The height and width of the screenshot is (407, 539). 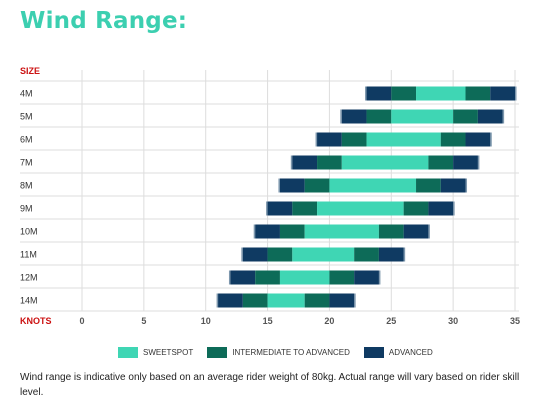 I want to click on legend-swatch-intermediate, so click(x=217, y=352).